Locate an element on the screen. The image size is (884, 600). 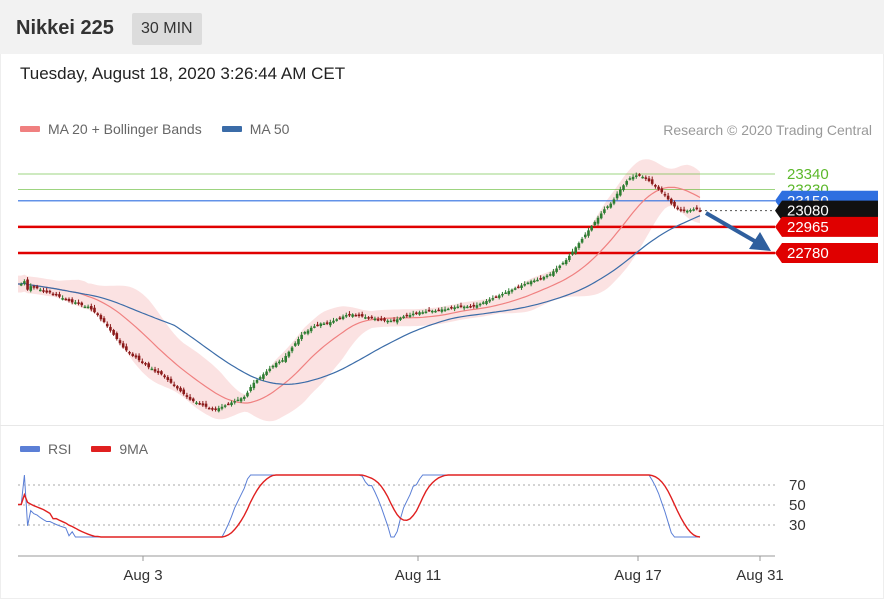
chart-credit: Research © 2020 Trading Central is located at coordinates (767, 130).